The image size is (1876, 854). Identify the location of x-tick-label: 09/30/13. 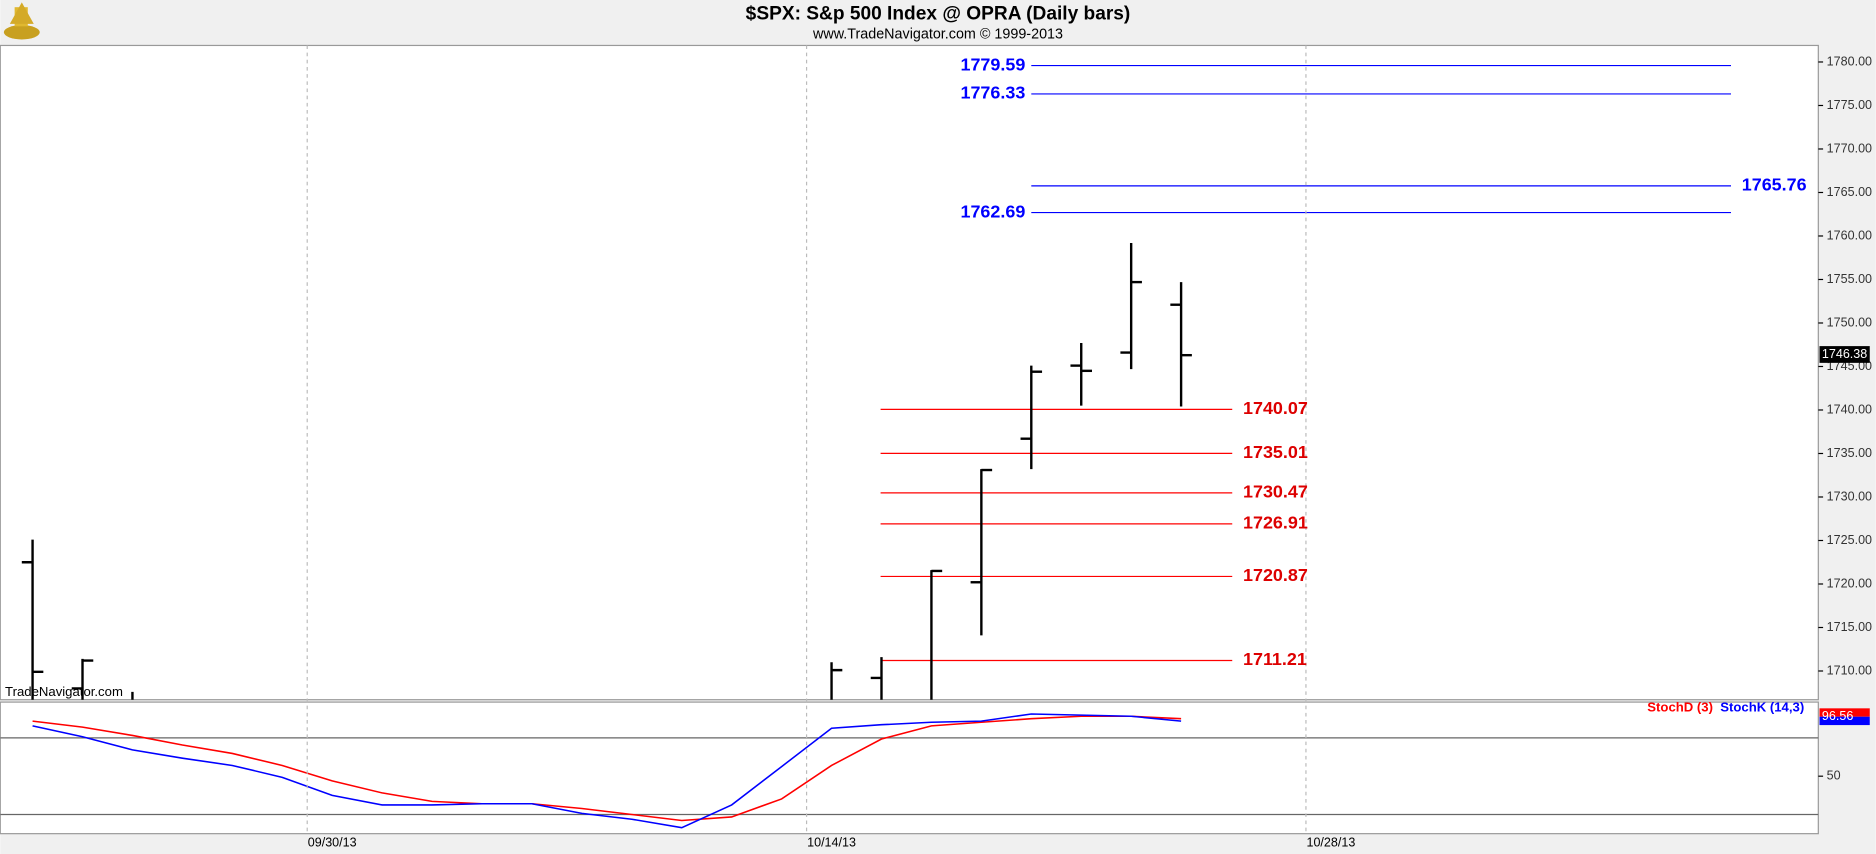
(332, 843).